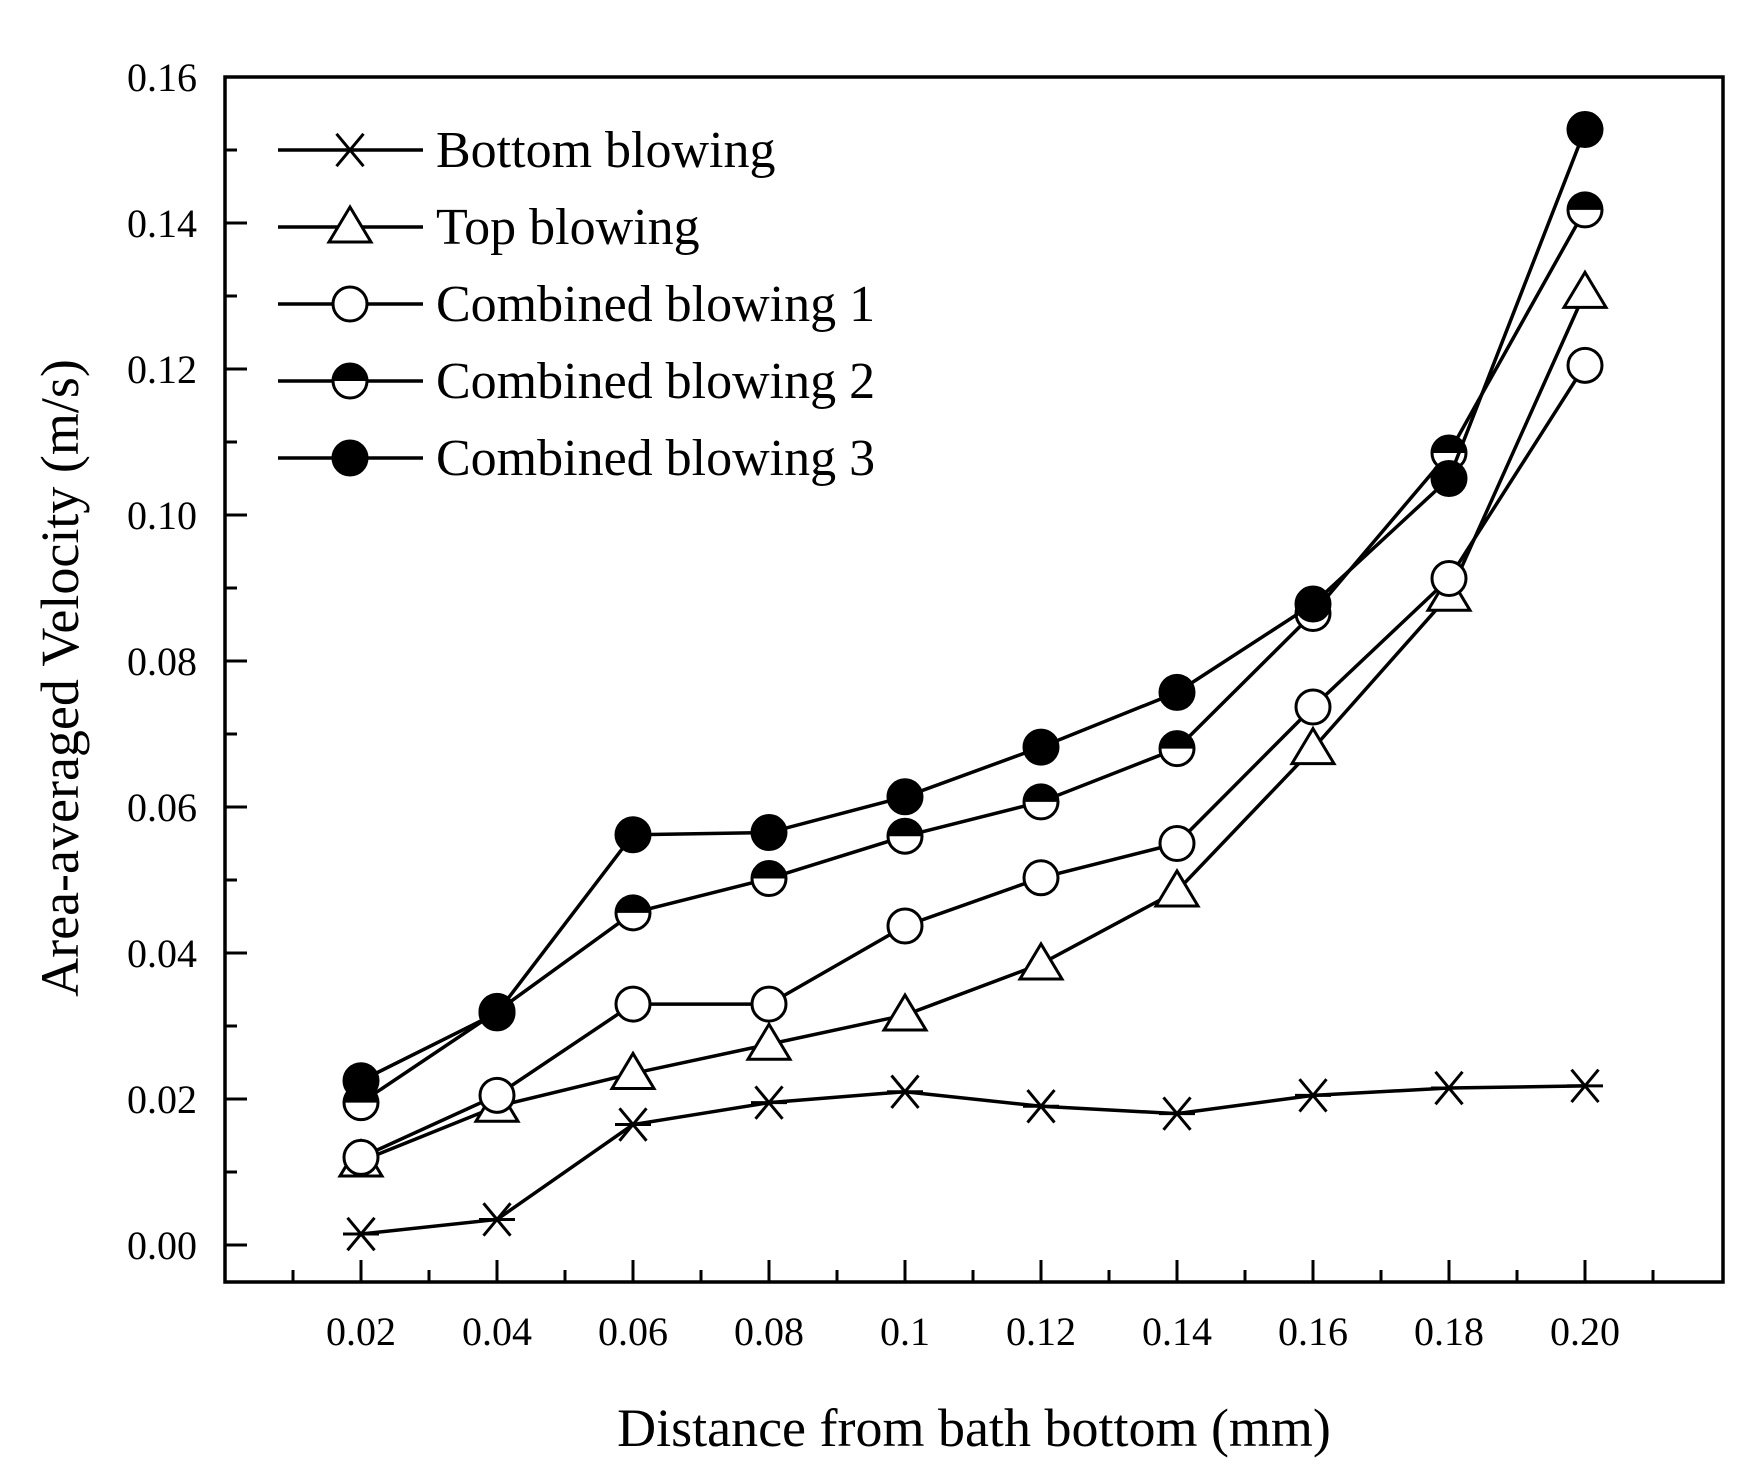  Describe the element at coordinates (605, 150) in the screenshot. I see `legend-label: Bottom blowing` at that location.